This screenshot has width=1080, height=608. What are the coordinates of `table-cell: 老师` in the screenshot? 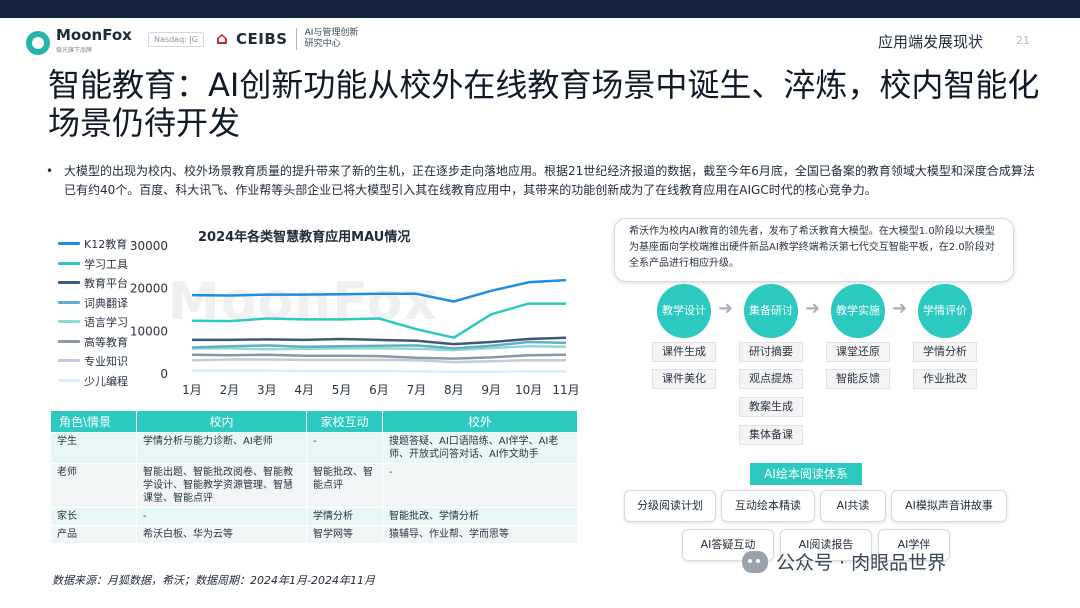 It's located at (93, 485).